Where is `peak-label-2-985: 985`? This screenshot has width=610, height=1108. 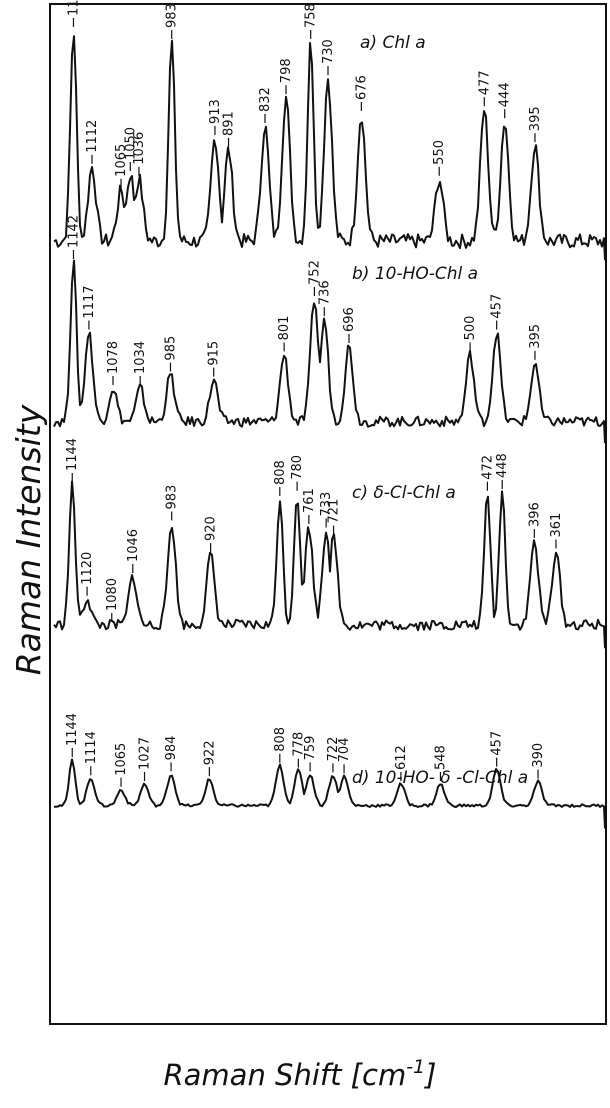
peak-label-2-985: 985 is located at coordinates (170, 348).